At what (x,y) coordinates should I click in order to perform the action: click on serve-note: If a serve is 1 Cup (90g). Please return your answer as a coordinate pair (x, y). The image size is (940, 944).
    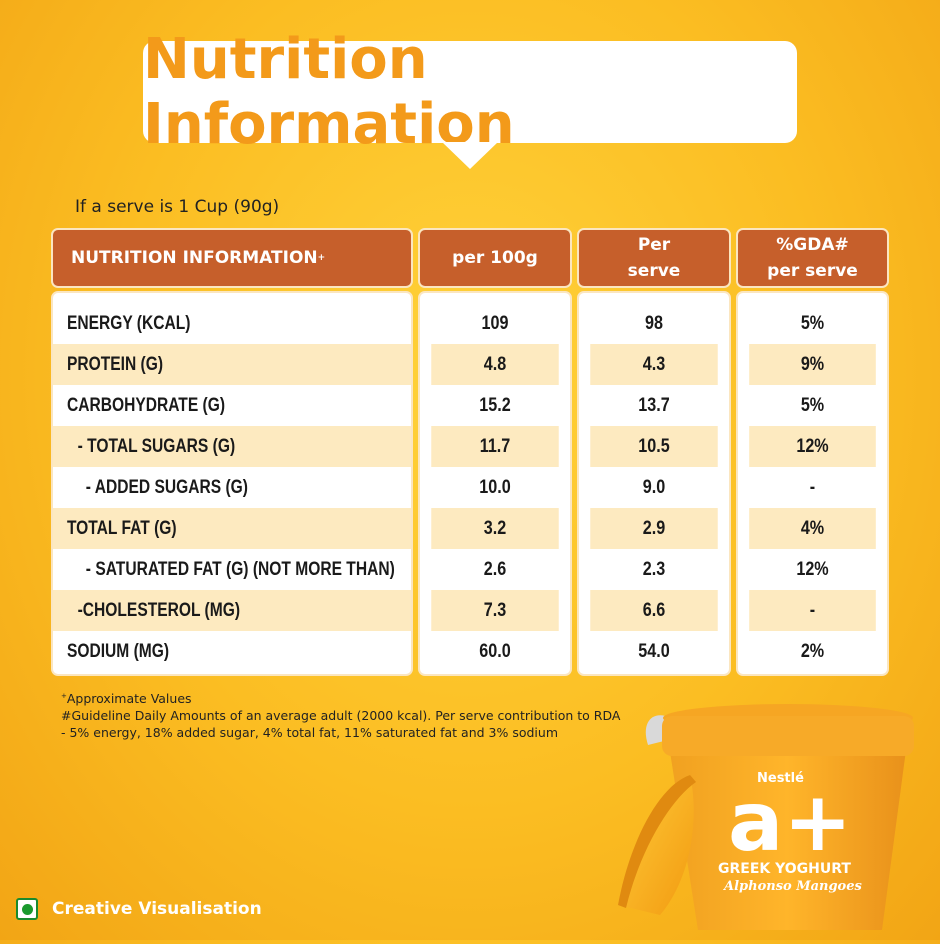
    Looking at the image, I should click on (177, 207).